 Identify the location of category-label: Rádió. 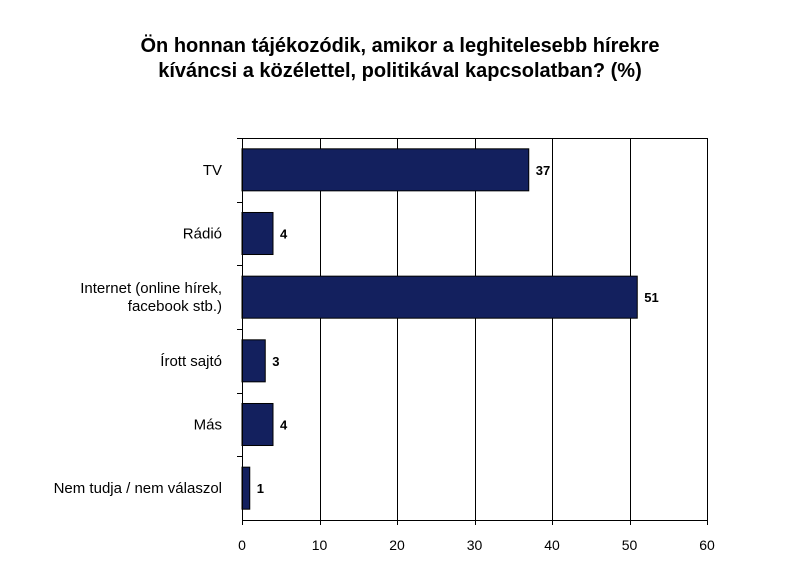
(202, 234).